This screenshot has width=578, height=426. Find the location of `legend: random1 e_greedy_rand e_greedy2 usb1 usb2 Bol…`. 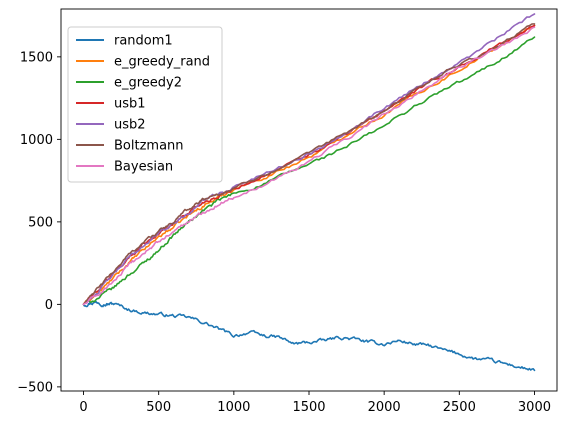

legend: random1 e_greedy_rand e_greedy2 usb1 usb2 Bol… is located at coordinates (145, 104).